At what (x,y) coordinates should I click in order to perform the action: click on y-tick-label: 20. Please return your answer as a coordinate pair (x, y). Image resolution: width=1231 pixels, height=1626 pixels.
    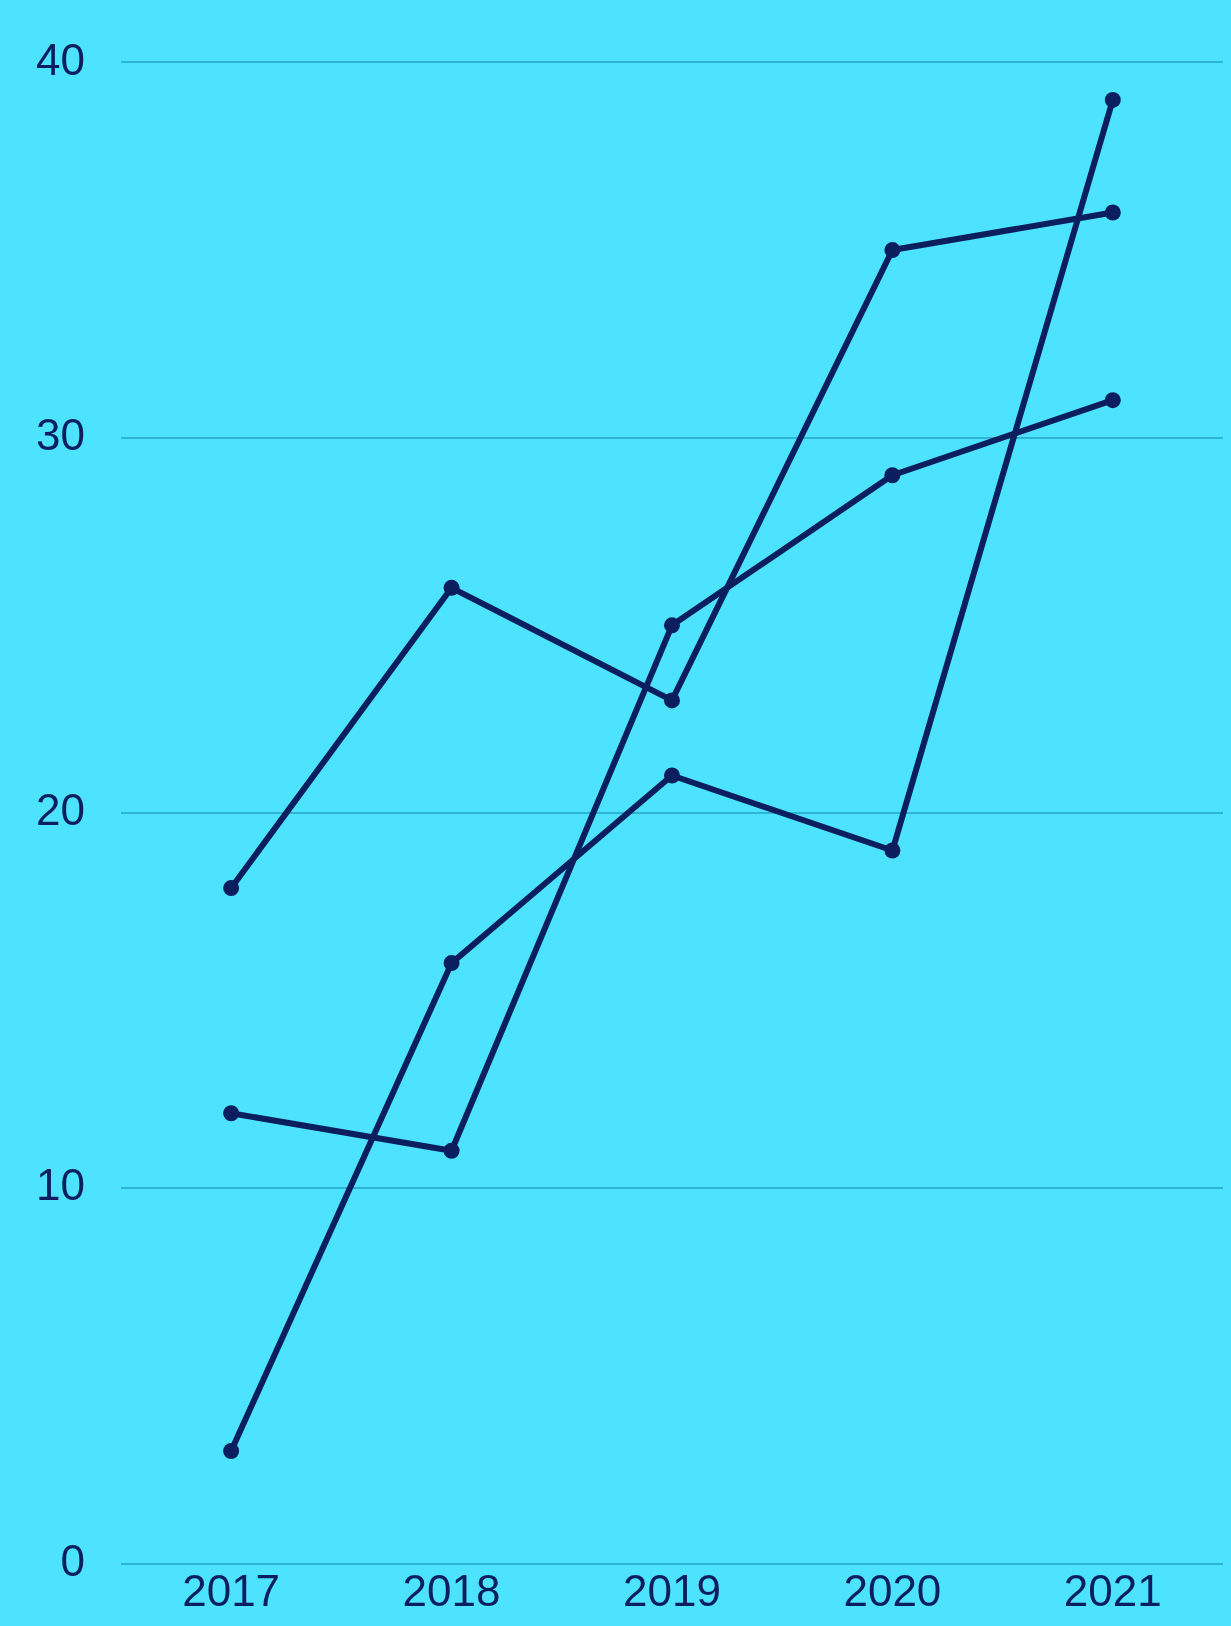
    Looking at the image, I should click on (60, 810).